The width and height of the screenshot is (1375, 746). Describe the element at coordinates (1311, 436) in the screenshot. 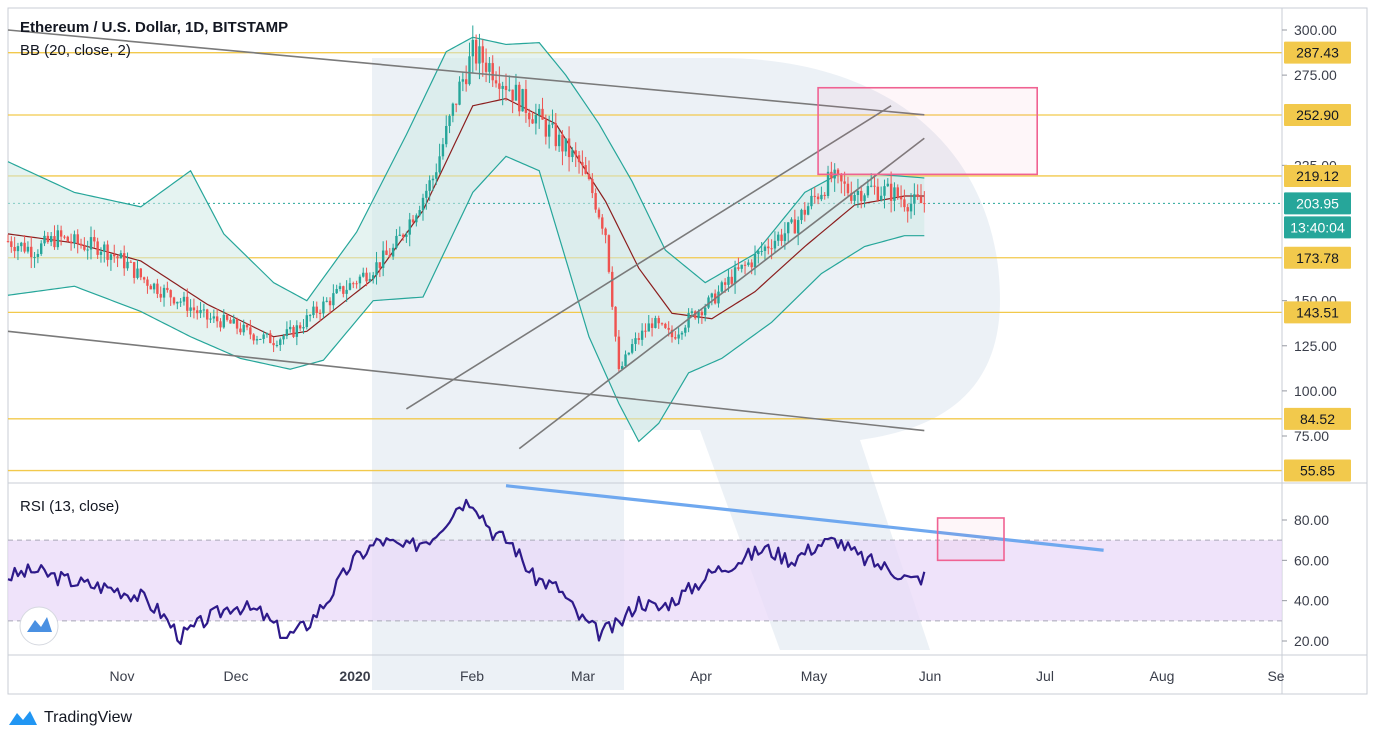

I see `price-tick-label-6: 75.00` at that location.